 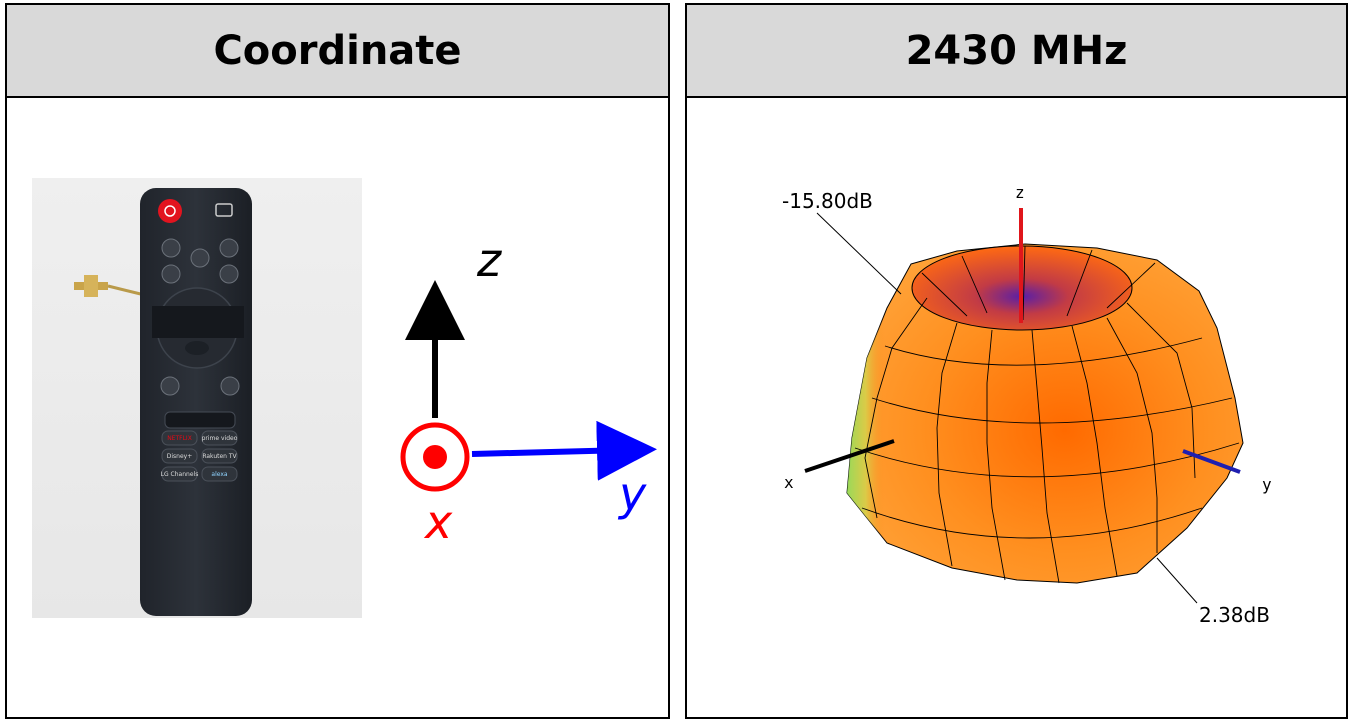 What do you see at coordinates (219, 474) in the screenshot?
I see `alexa-label: alexa` at bounding box center [219, 474].